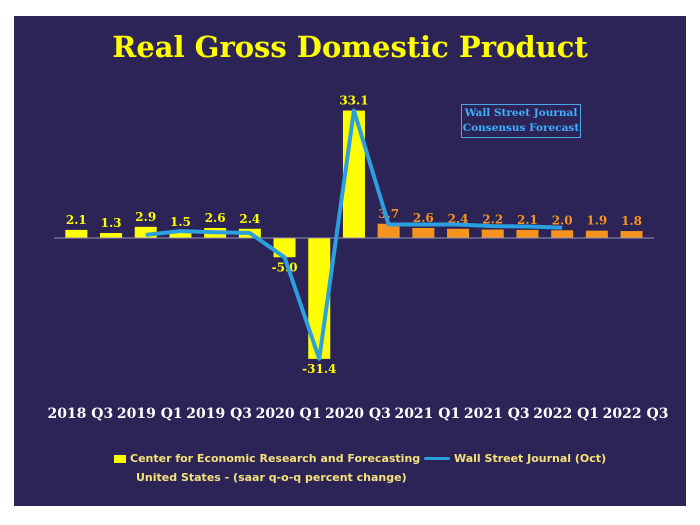 The height and width of the screenshot is (525, 700). I want to click on bar-2021-q3, so click(492, 233).